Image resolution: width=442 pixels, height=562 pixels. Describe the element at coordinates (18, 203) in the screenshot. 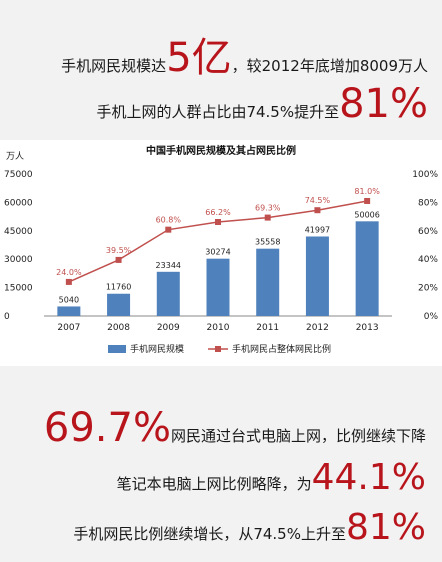

I see `left-tick-label: 60000` at that location.